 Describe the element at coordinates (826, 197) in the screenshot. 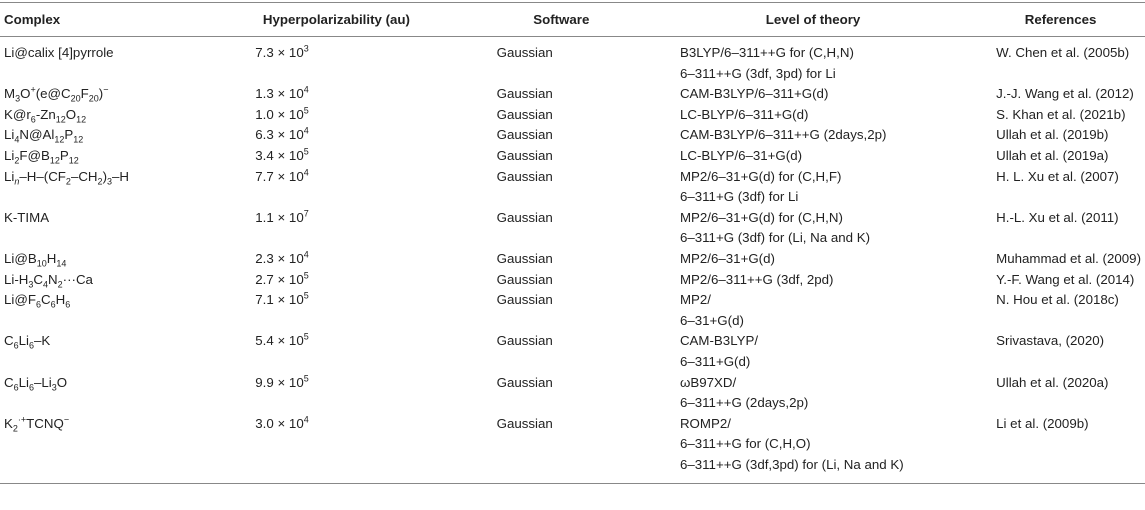

I see `cell-line: 6–311+G (3df) for Li` at that location.